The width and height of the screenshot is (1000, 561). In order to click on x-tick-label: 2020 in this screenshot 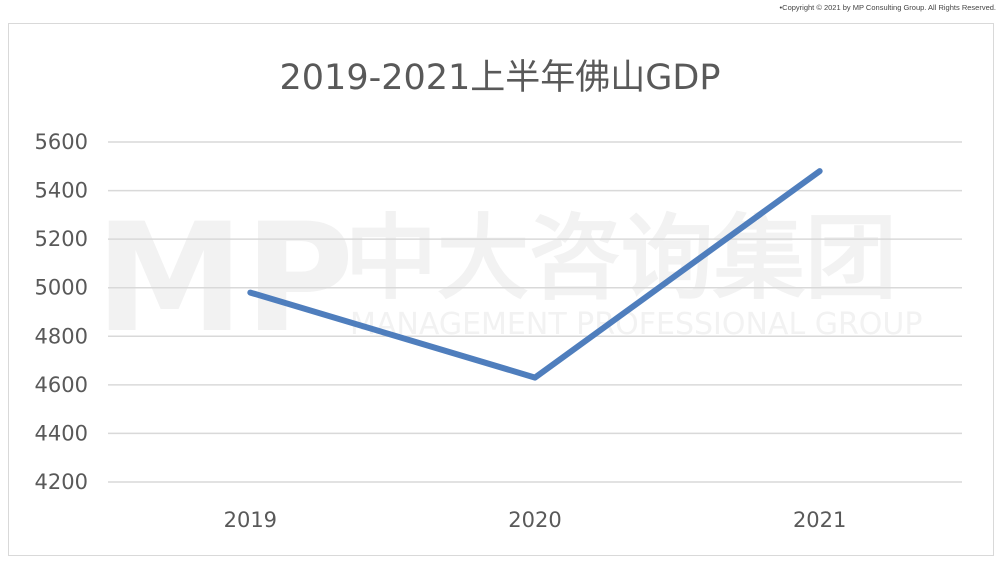, I will do `click(534, 520)`.